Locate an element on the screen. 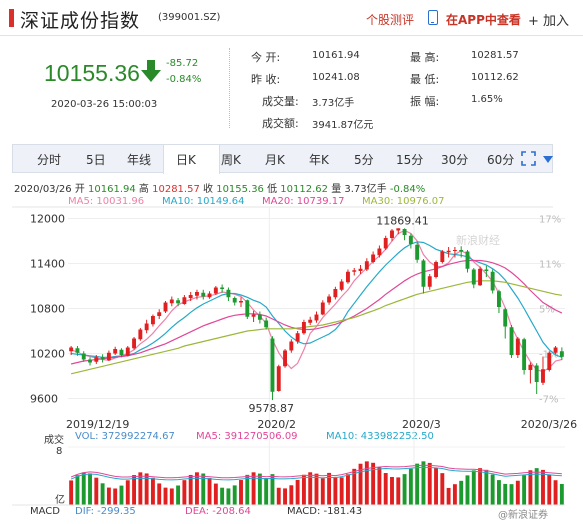 Image resolution: width=583 pixels, height=524 pixels. open-in-app-link: 在APP中查看 is located at coordinates (483, 20).